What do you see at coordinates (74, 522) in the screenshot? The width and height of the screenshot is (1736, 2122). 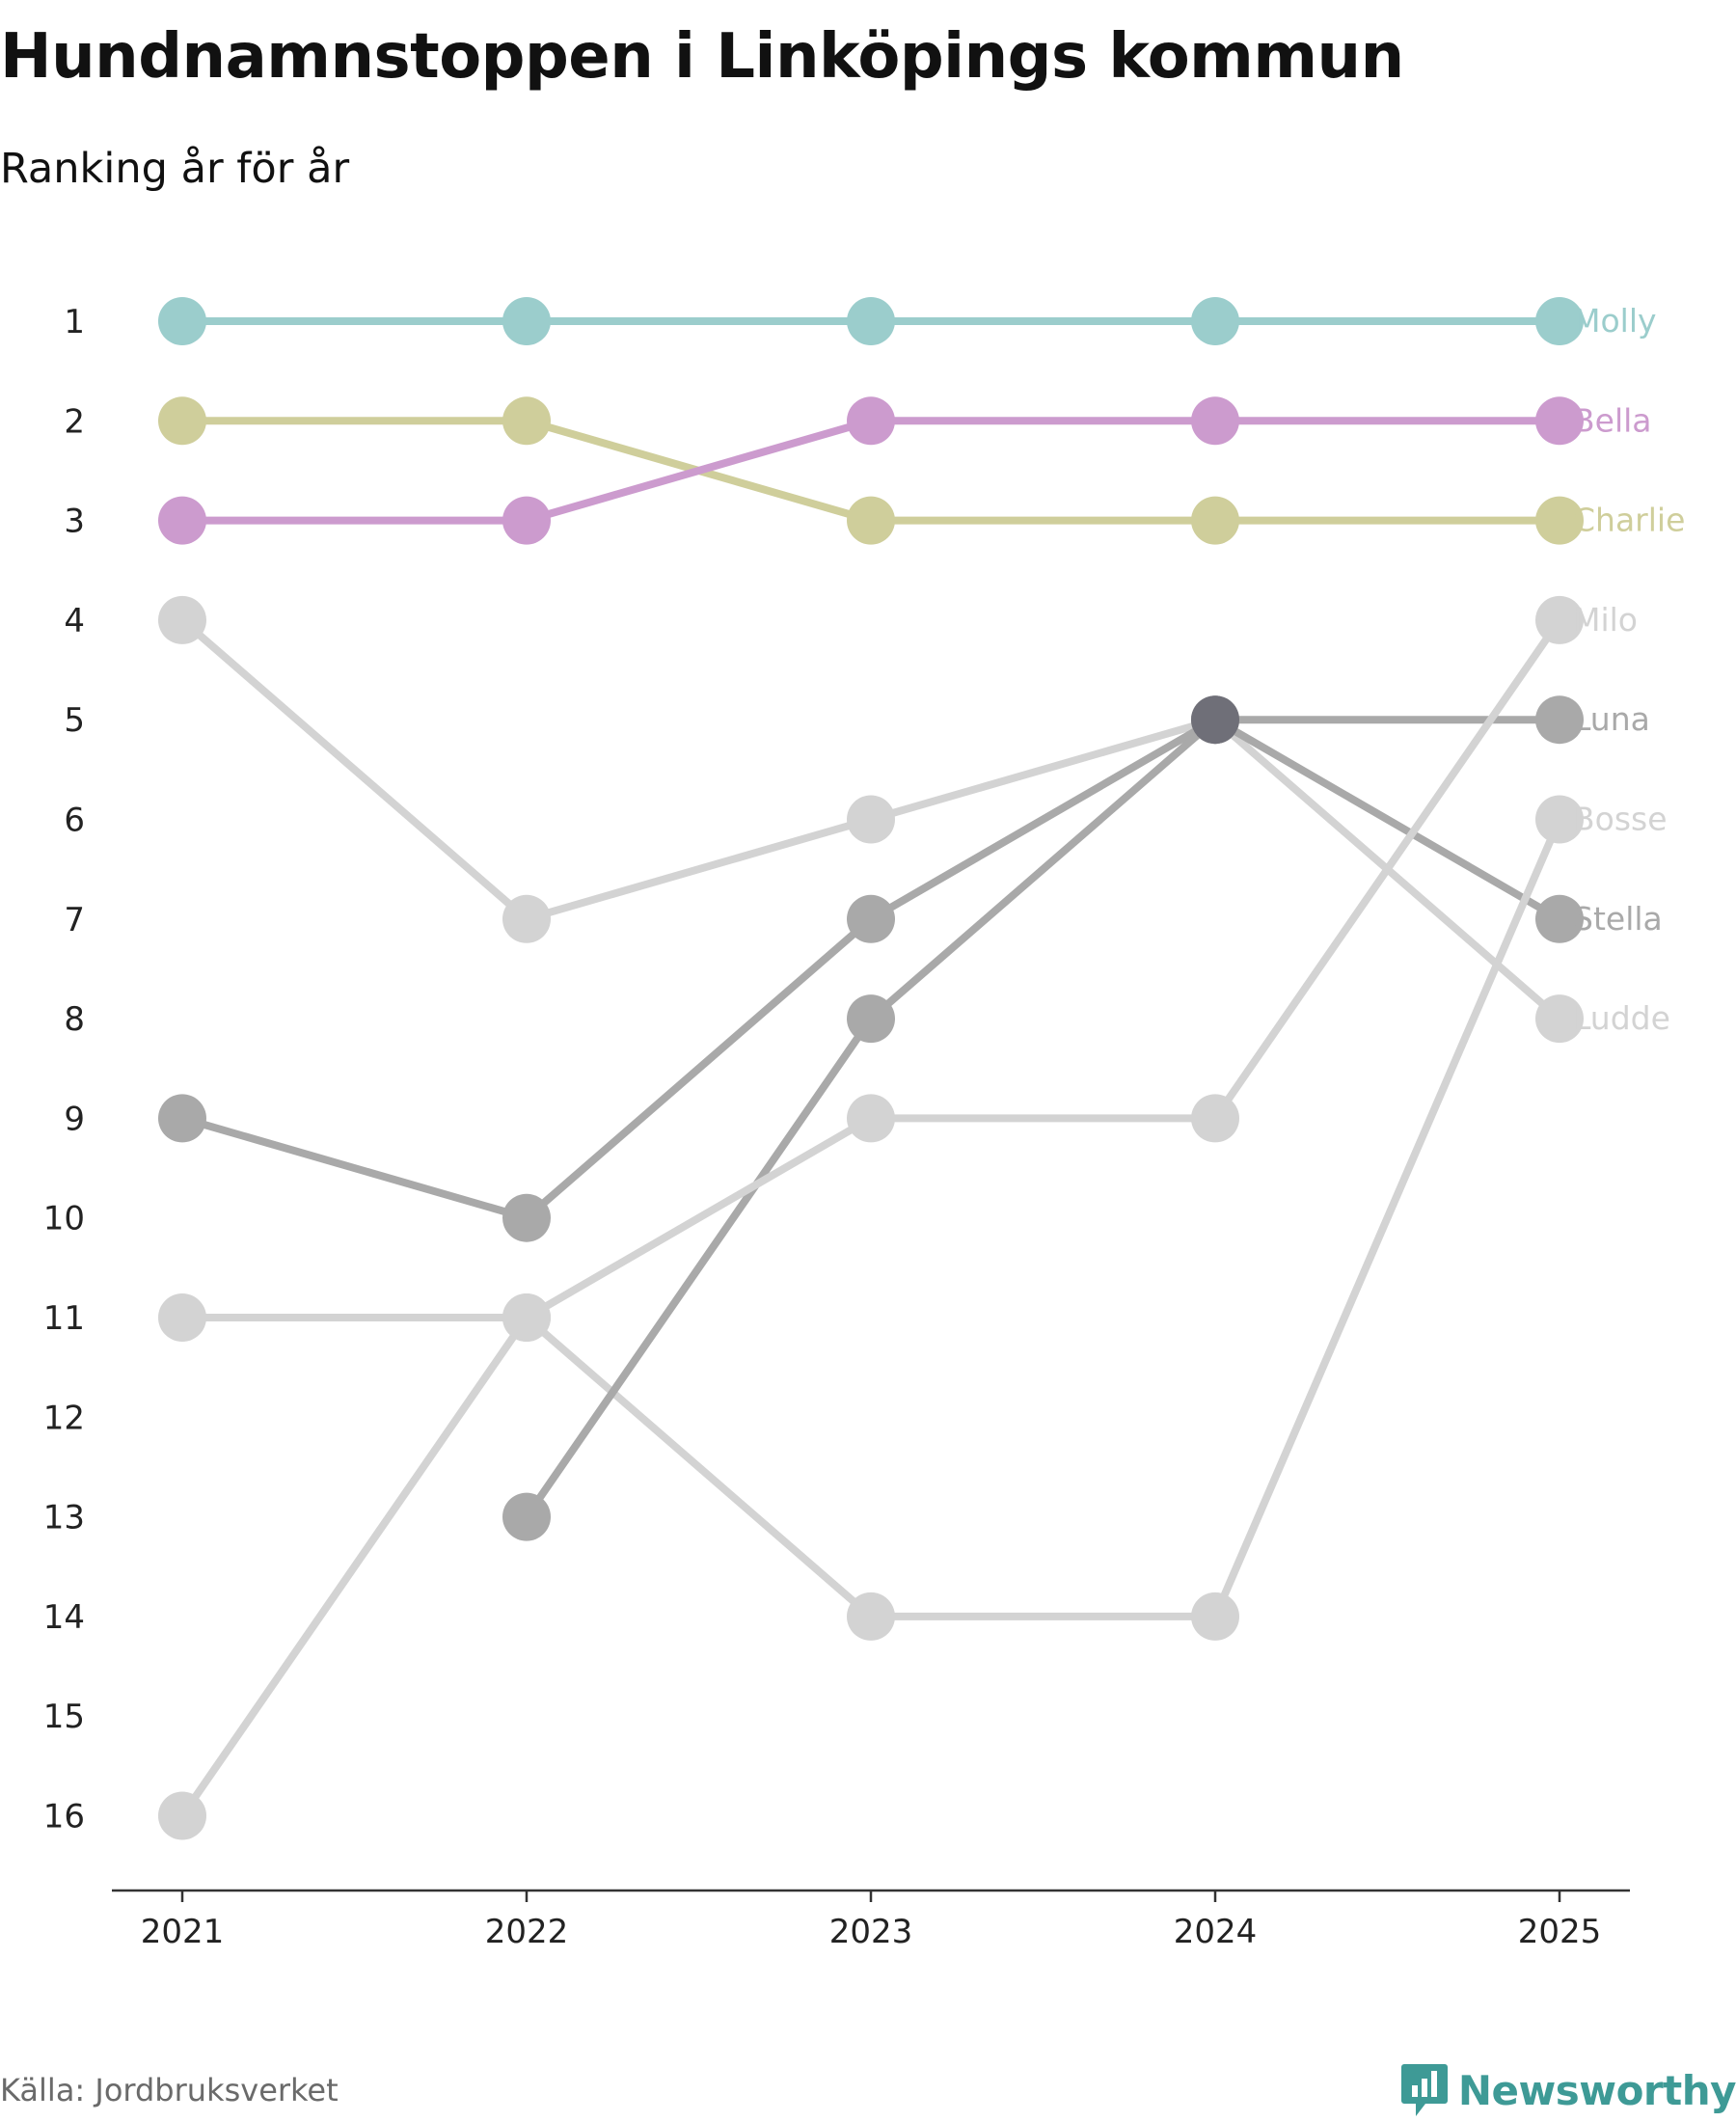 I see `y-tick-label: 3` at bounding box center [74, 522].